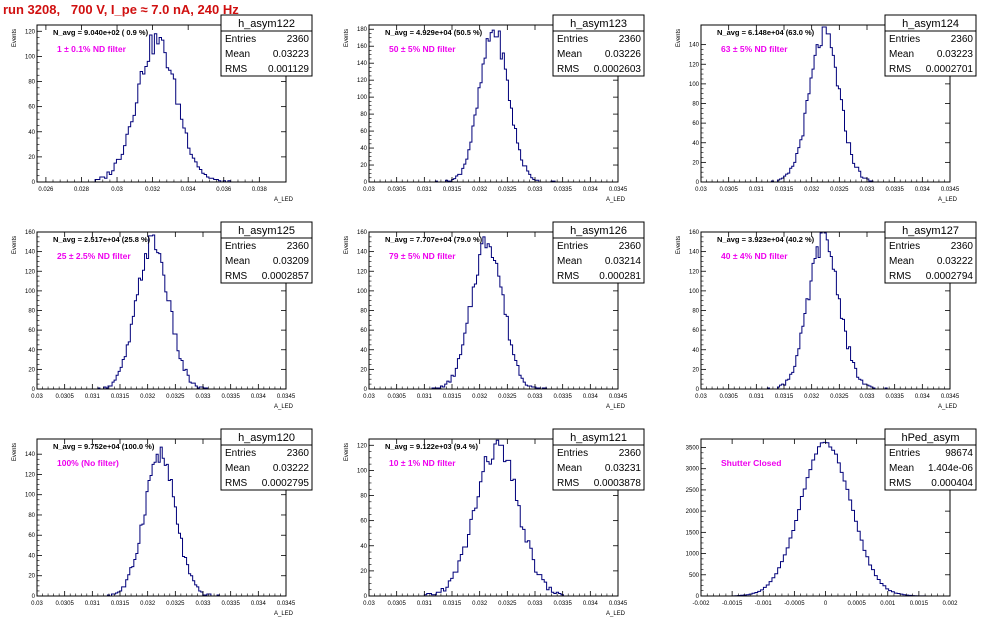  I want to click on n-avg-text: N_avg = 4.929e+04 (50.5 %), so click(434, 32).